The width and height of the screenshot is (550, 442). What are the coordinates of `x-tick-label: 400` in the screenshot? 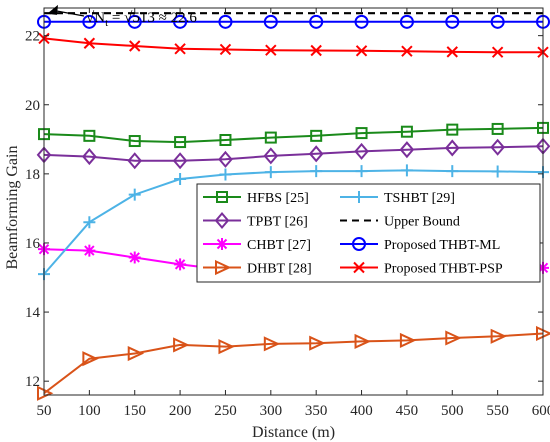 It's located at (361, 411).